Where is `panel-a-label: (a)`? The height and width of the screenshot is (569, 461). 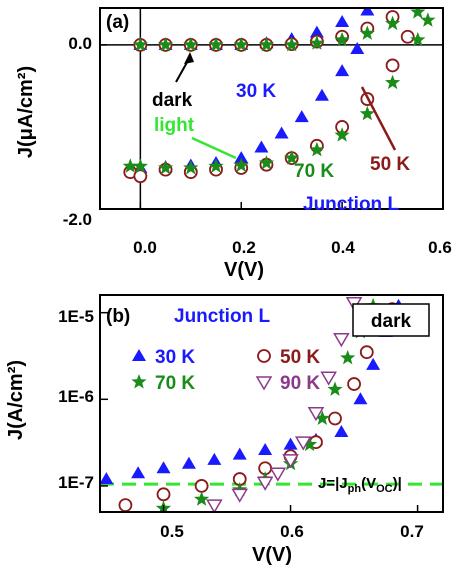 panel-a-label: (a) is located at coordinates (117, 22).